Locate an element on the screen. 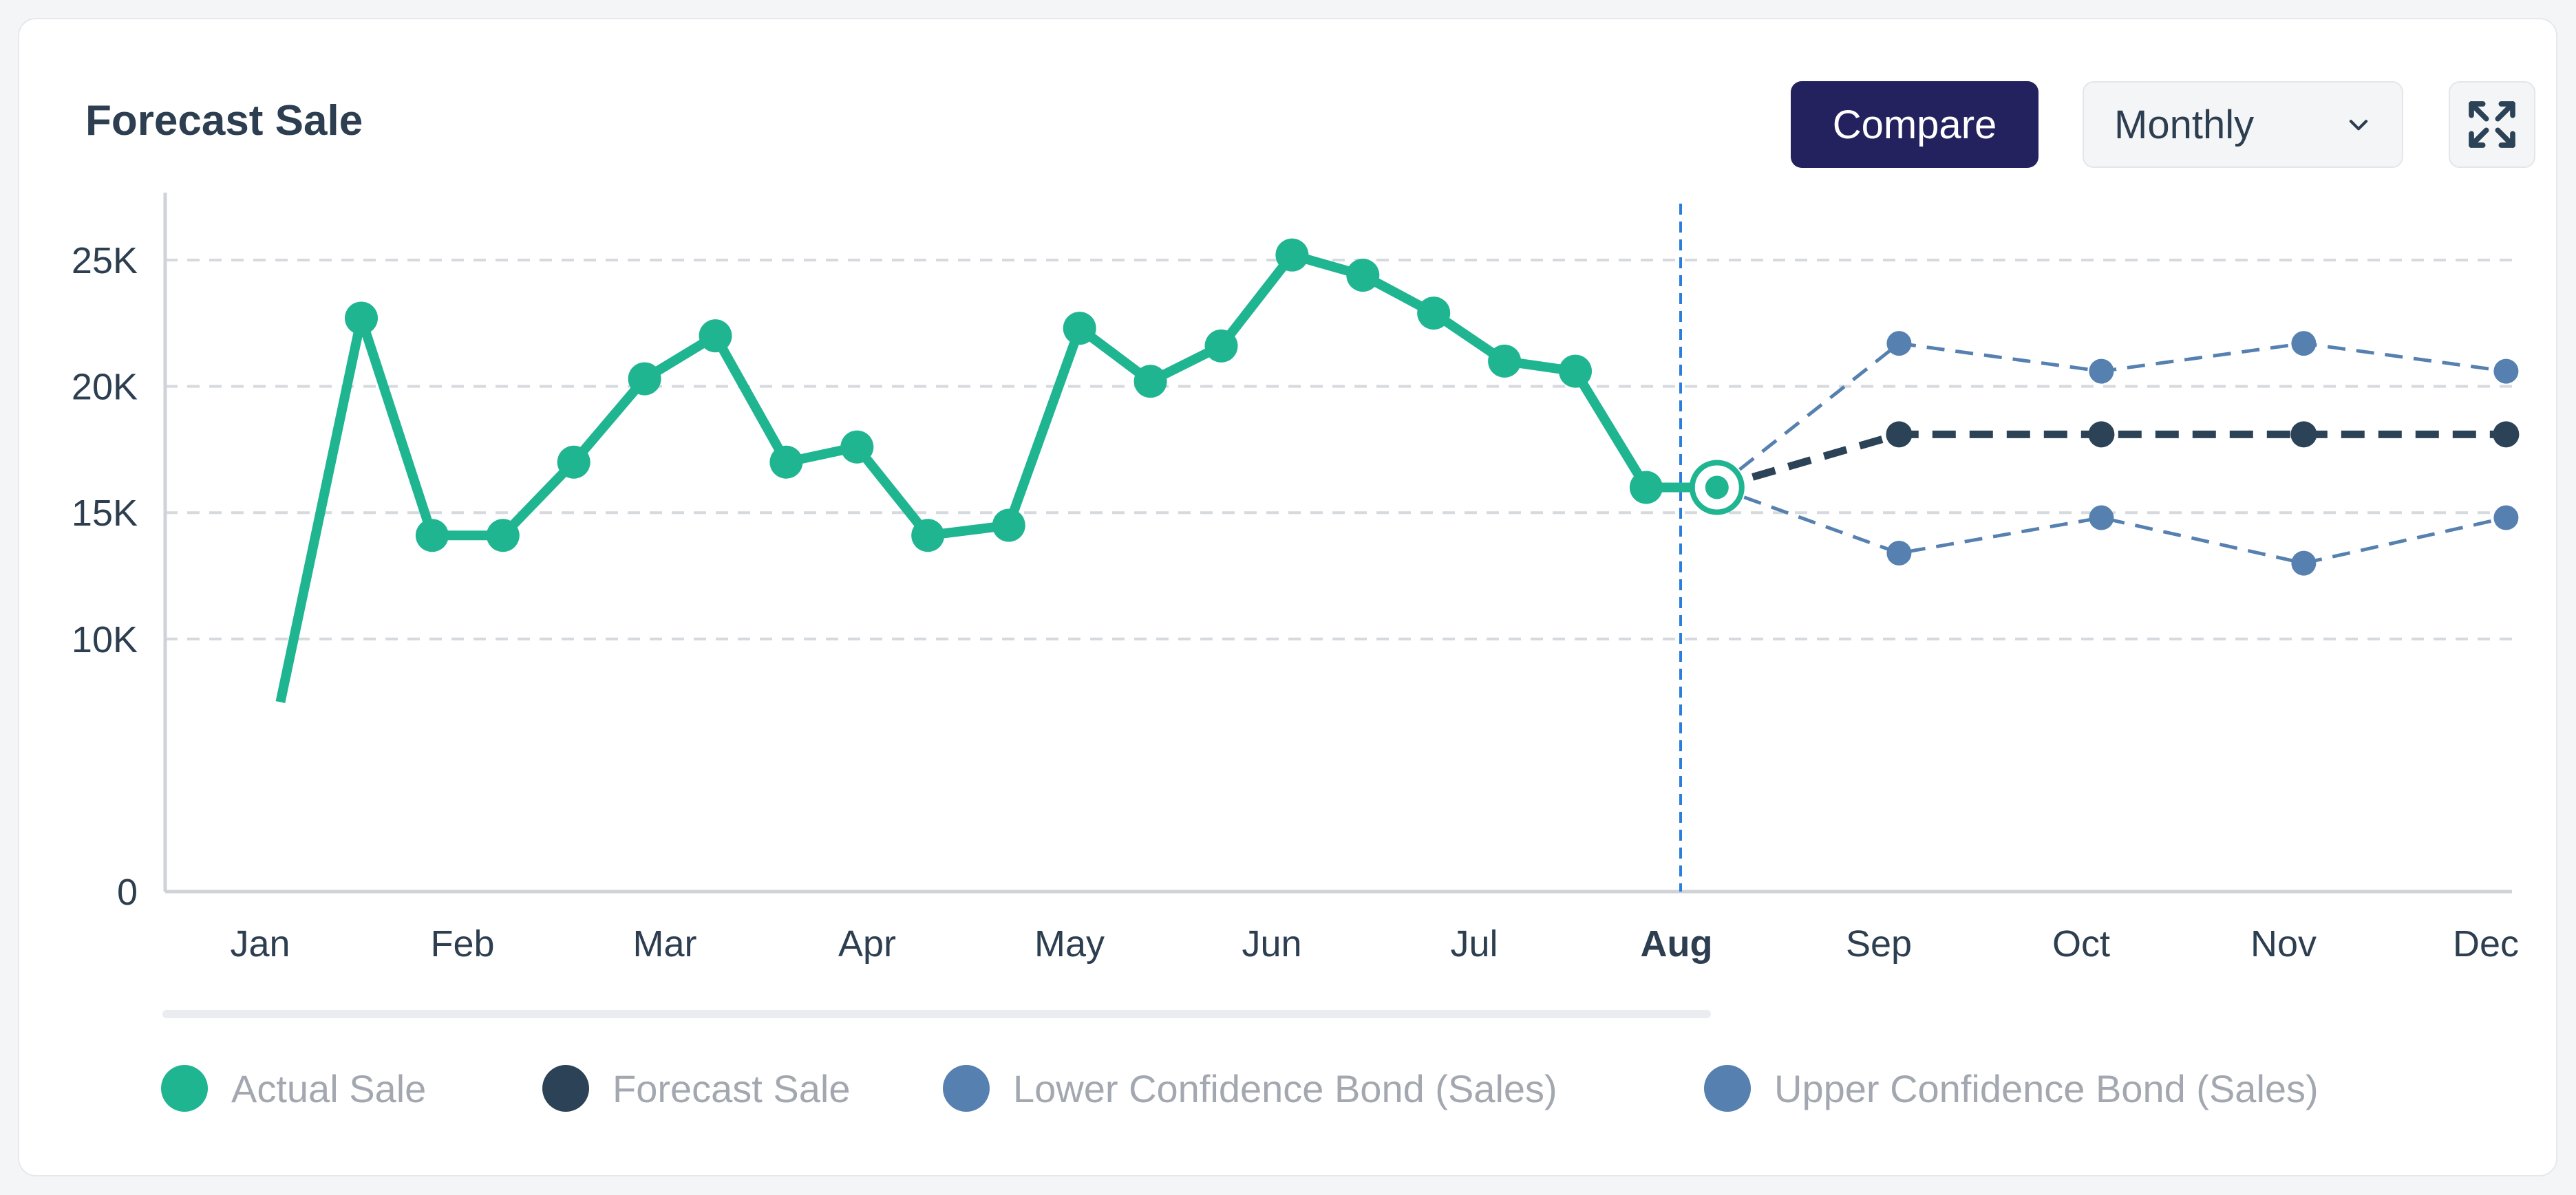 This screenshot has height=1195, width=2576. period-select-value: Monthly is located at coordinates (2184, 124).